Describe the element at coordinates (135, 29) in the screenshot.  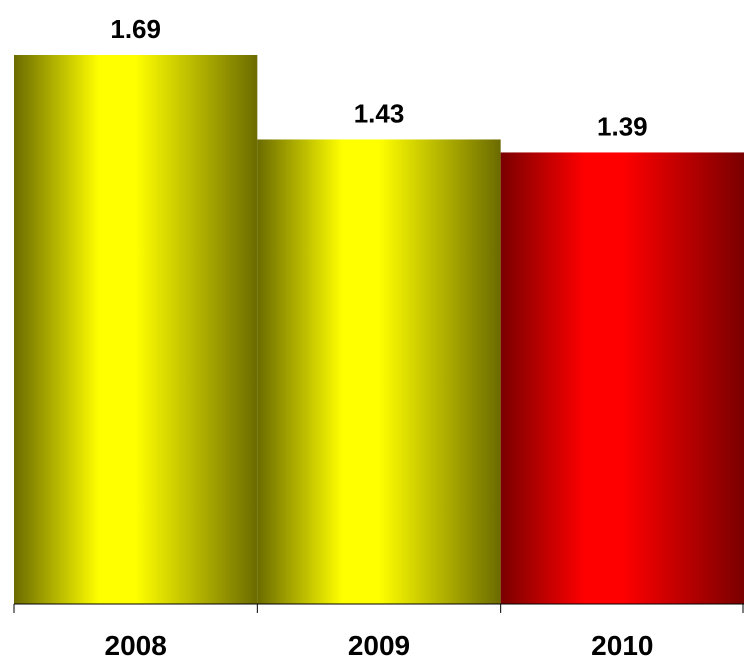
I see `data-label-2008: 1.69` at that location.